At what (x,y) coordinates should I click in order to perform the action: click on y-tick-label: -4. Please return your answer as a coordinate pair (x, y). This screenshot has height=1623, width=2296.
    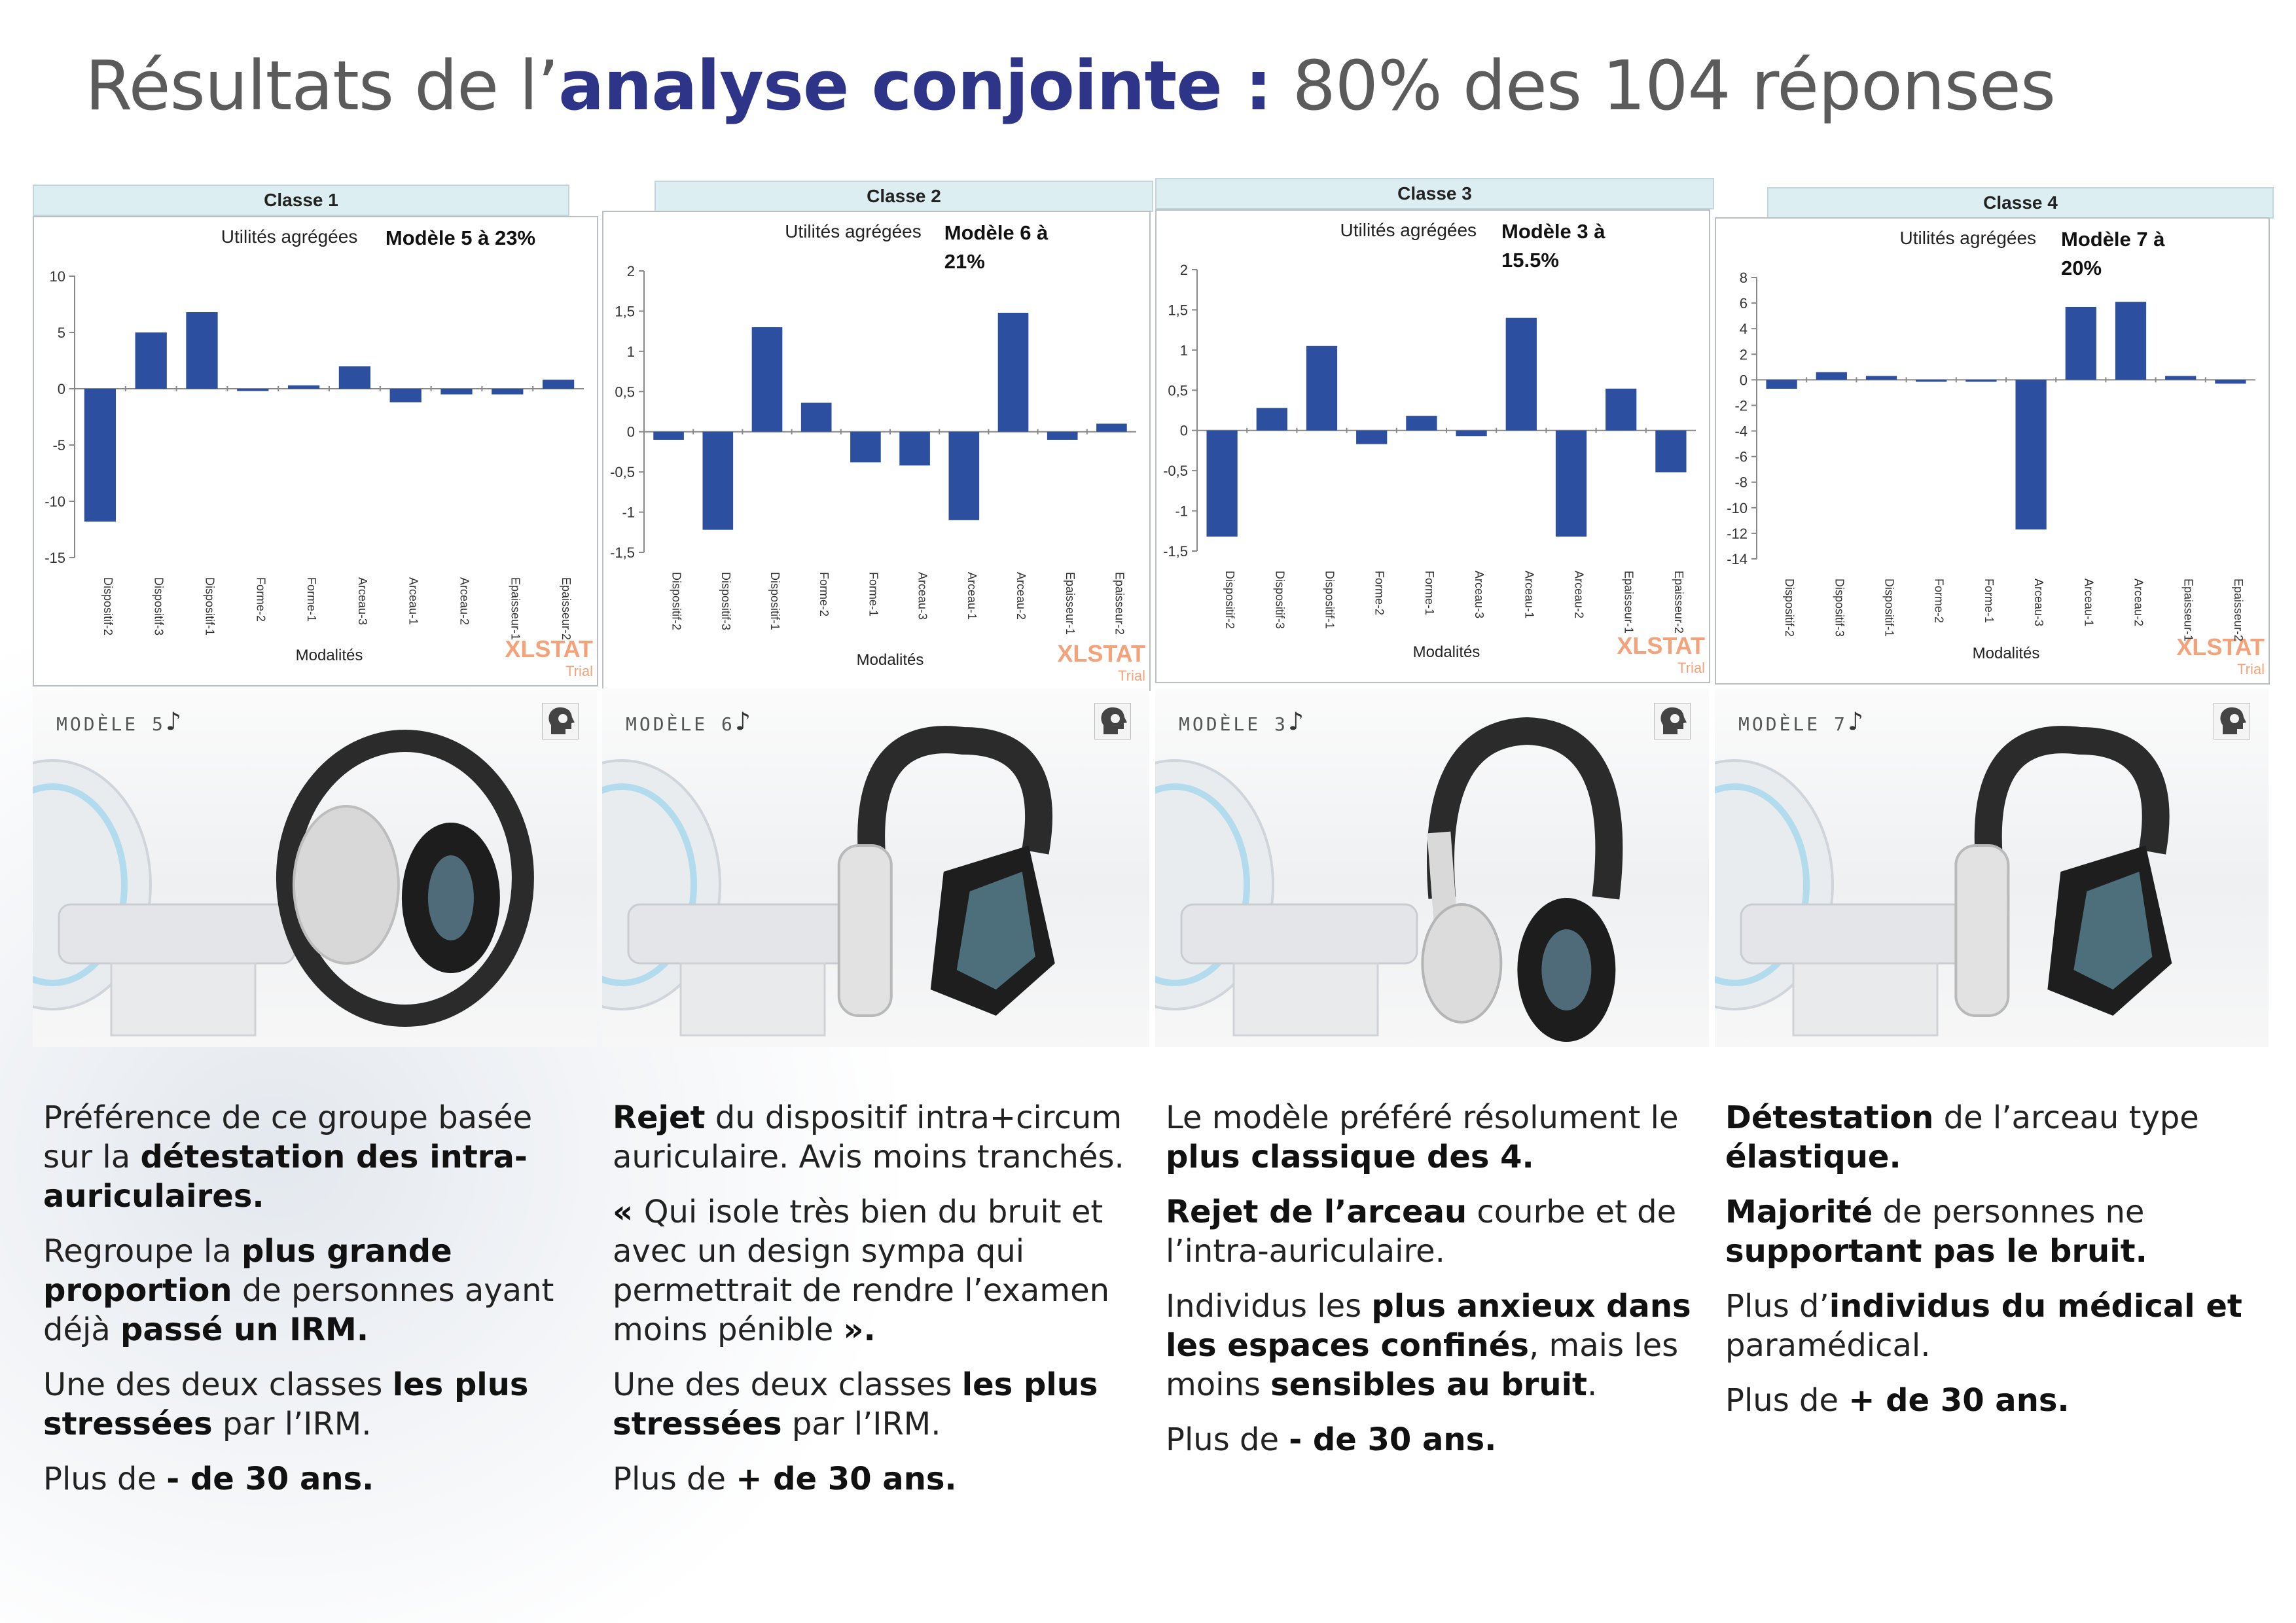
    Looking at the image, I should click on (1741, 431).